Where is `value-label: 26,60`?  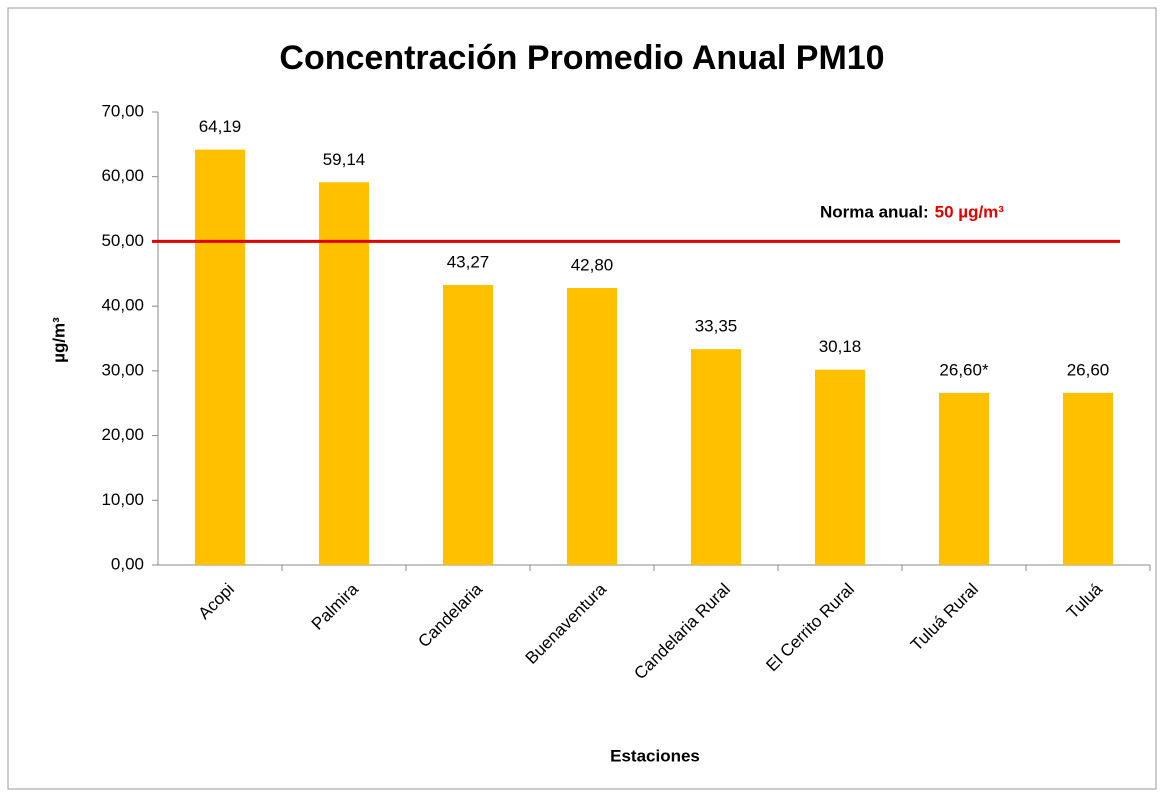
value-label: 26,60 is located at coordinates (1088, 369).